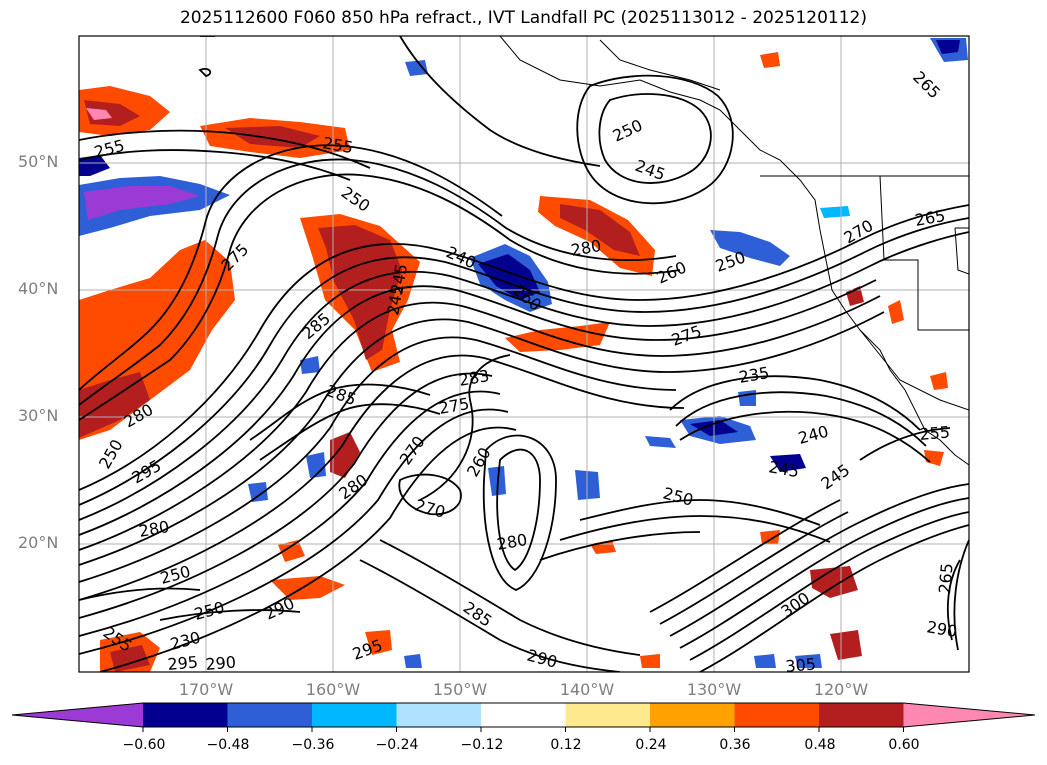 The height and width of the screenshot is (765, 1047). What do you see at coordinates (206, 689) in the screenshot?
I see `lon-label-170w: 170°W` at bounding box center [206, 689].